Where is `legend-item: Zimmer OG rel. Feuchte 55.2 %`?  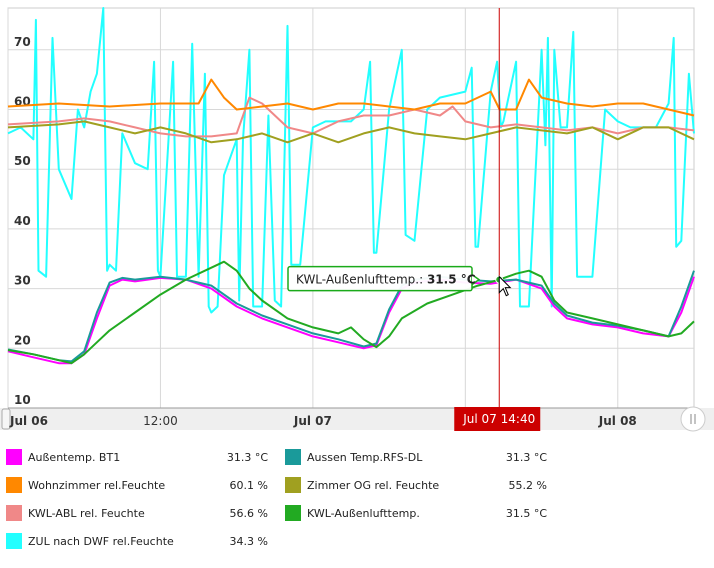
legend-item: Zimmer OG rel. Feuchte 55.2 % is located at coordinates (416, 485).